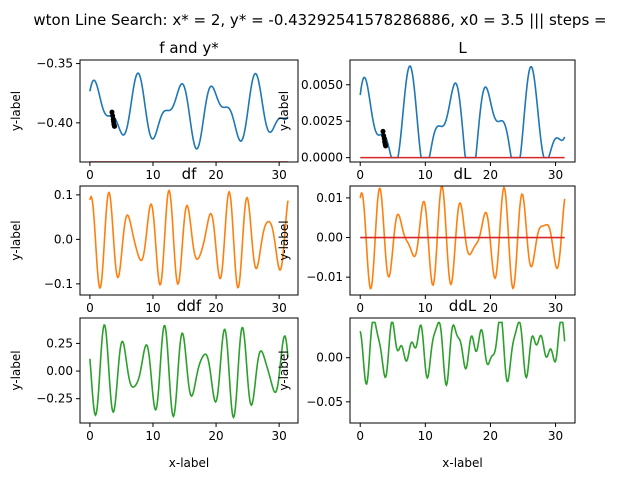 This screenshot has height=480, width=640. What do you see at coordinates (58, 284) in the screenshot?
I see `y-tick-label: −0.1` at bounding box center [58, 284].